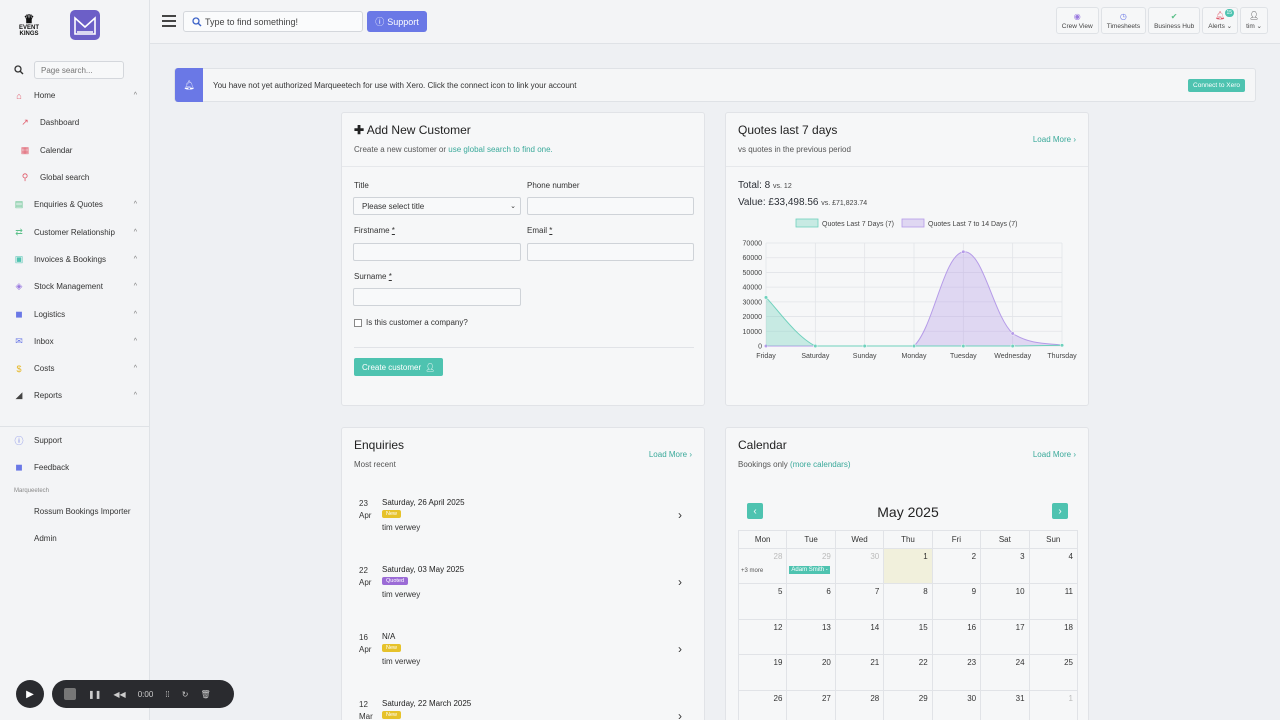 Image resolution: width=1280 pixels, height=720 pixels. What do you see at coordinates (74, 395) in the screenshot?
I see `sidebar-item-reports: ◢ Reports ^` at bounding box center [74, 395].